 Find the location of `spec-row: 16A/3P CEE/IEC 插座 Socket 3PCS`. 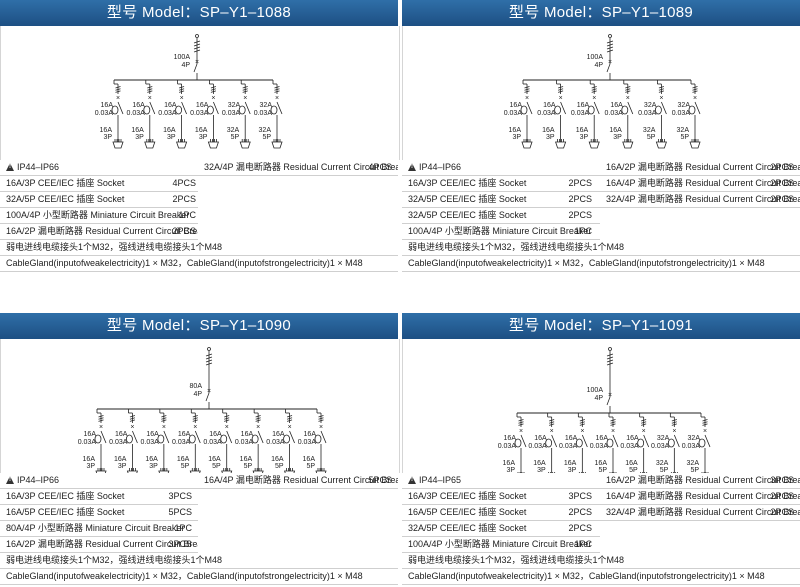

spec-row: 16A/3P CEE/IEC 插座 Socket 3PCS is located at coordinates (99, 497).